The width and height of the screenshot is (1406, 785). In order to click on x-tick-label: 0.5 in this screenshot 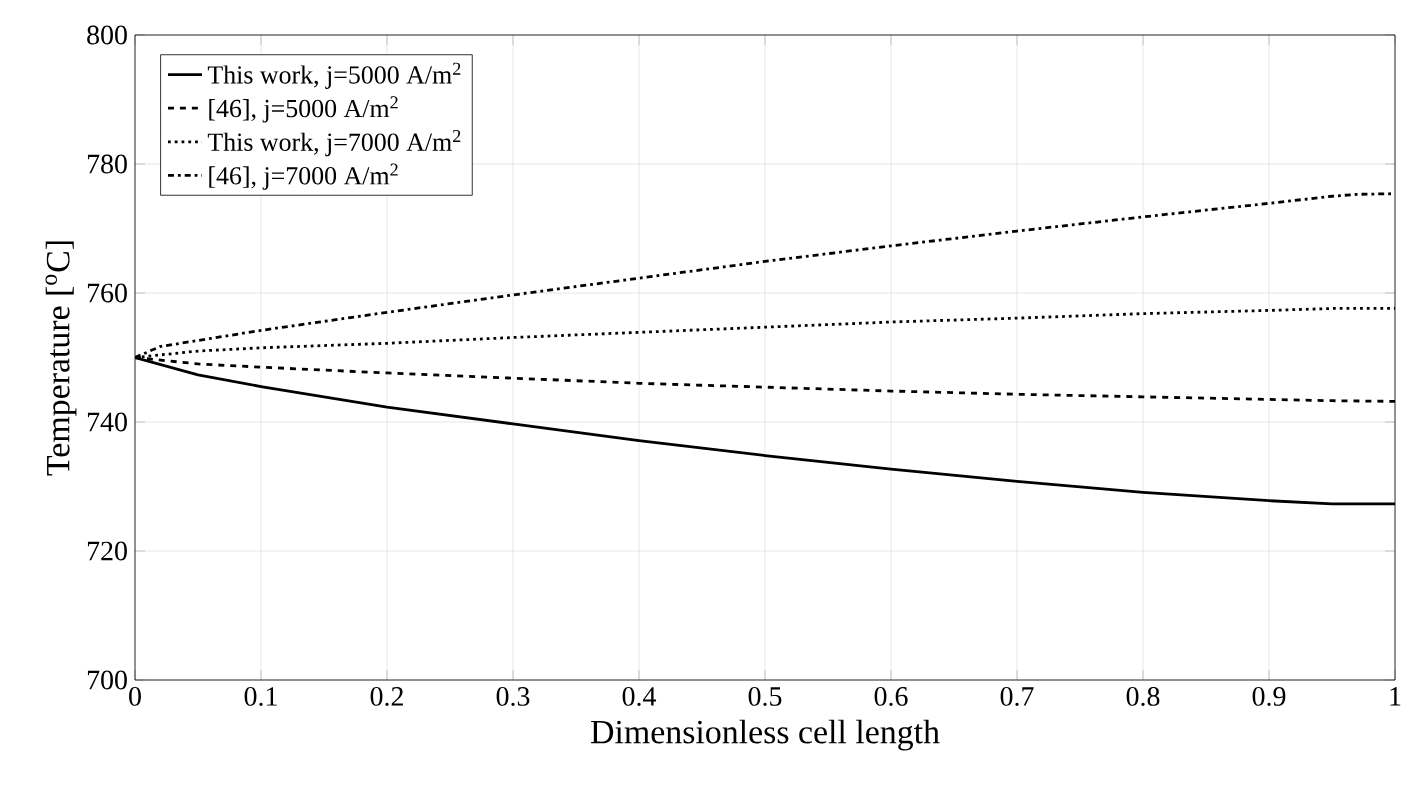, I will do `click(765, 696)`.